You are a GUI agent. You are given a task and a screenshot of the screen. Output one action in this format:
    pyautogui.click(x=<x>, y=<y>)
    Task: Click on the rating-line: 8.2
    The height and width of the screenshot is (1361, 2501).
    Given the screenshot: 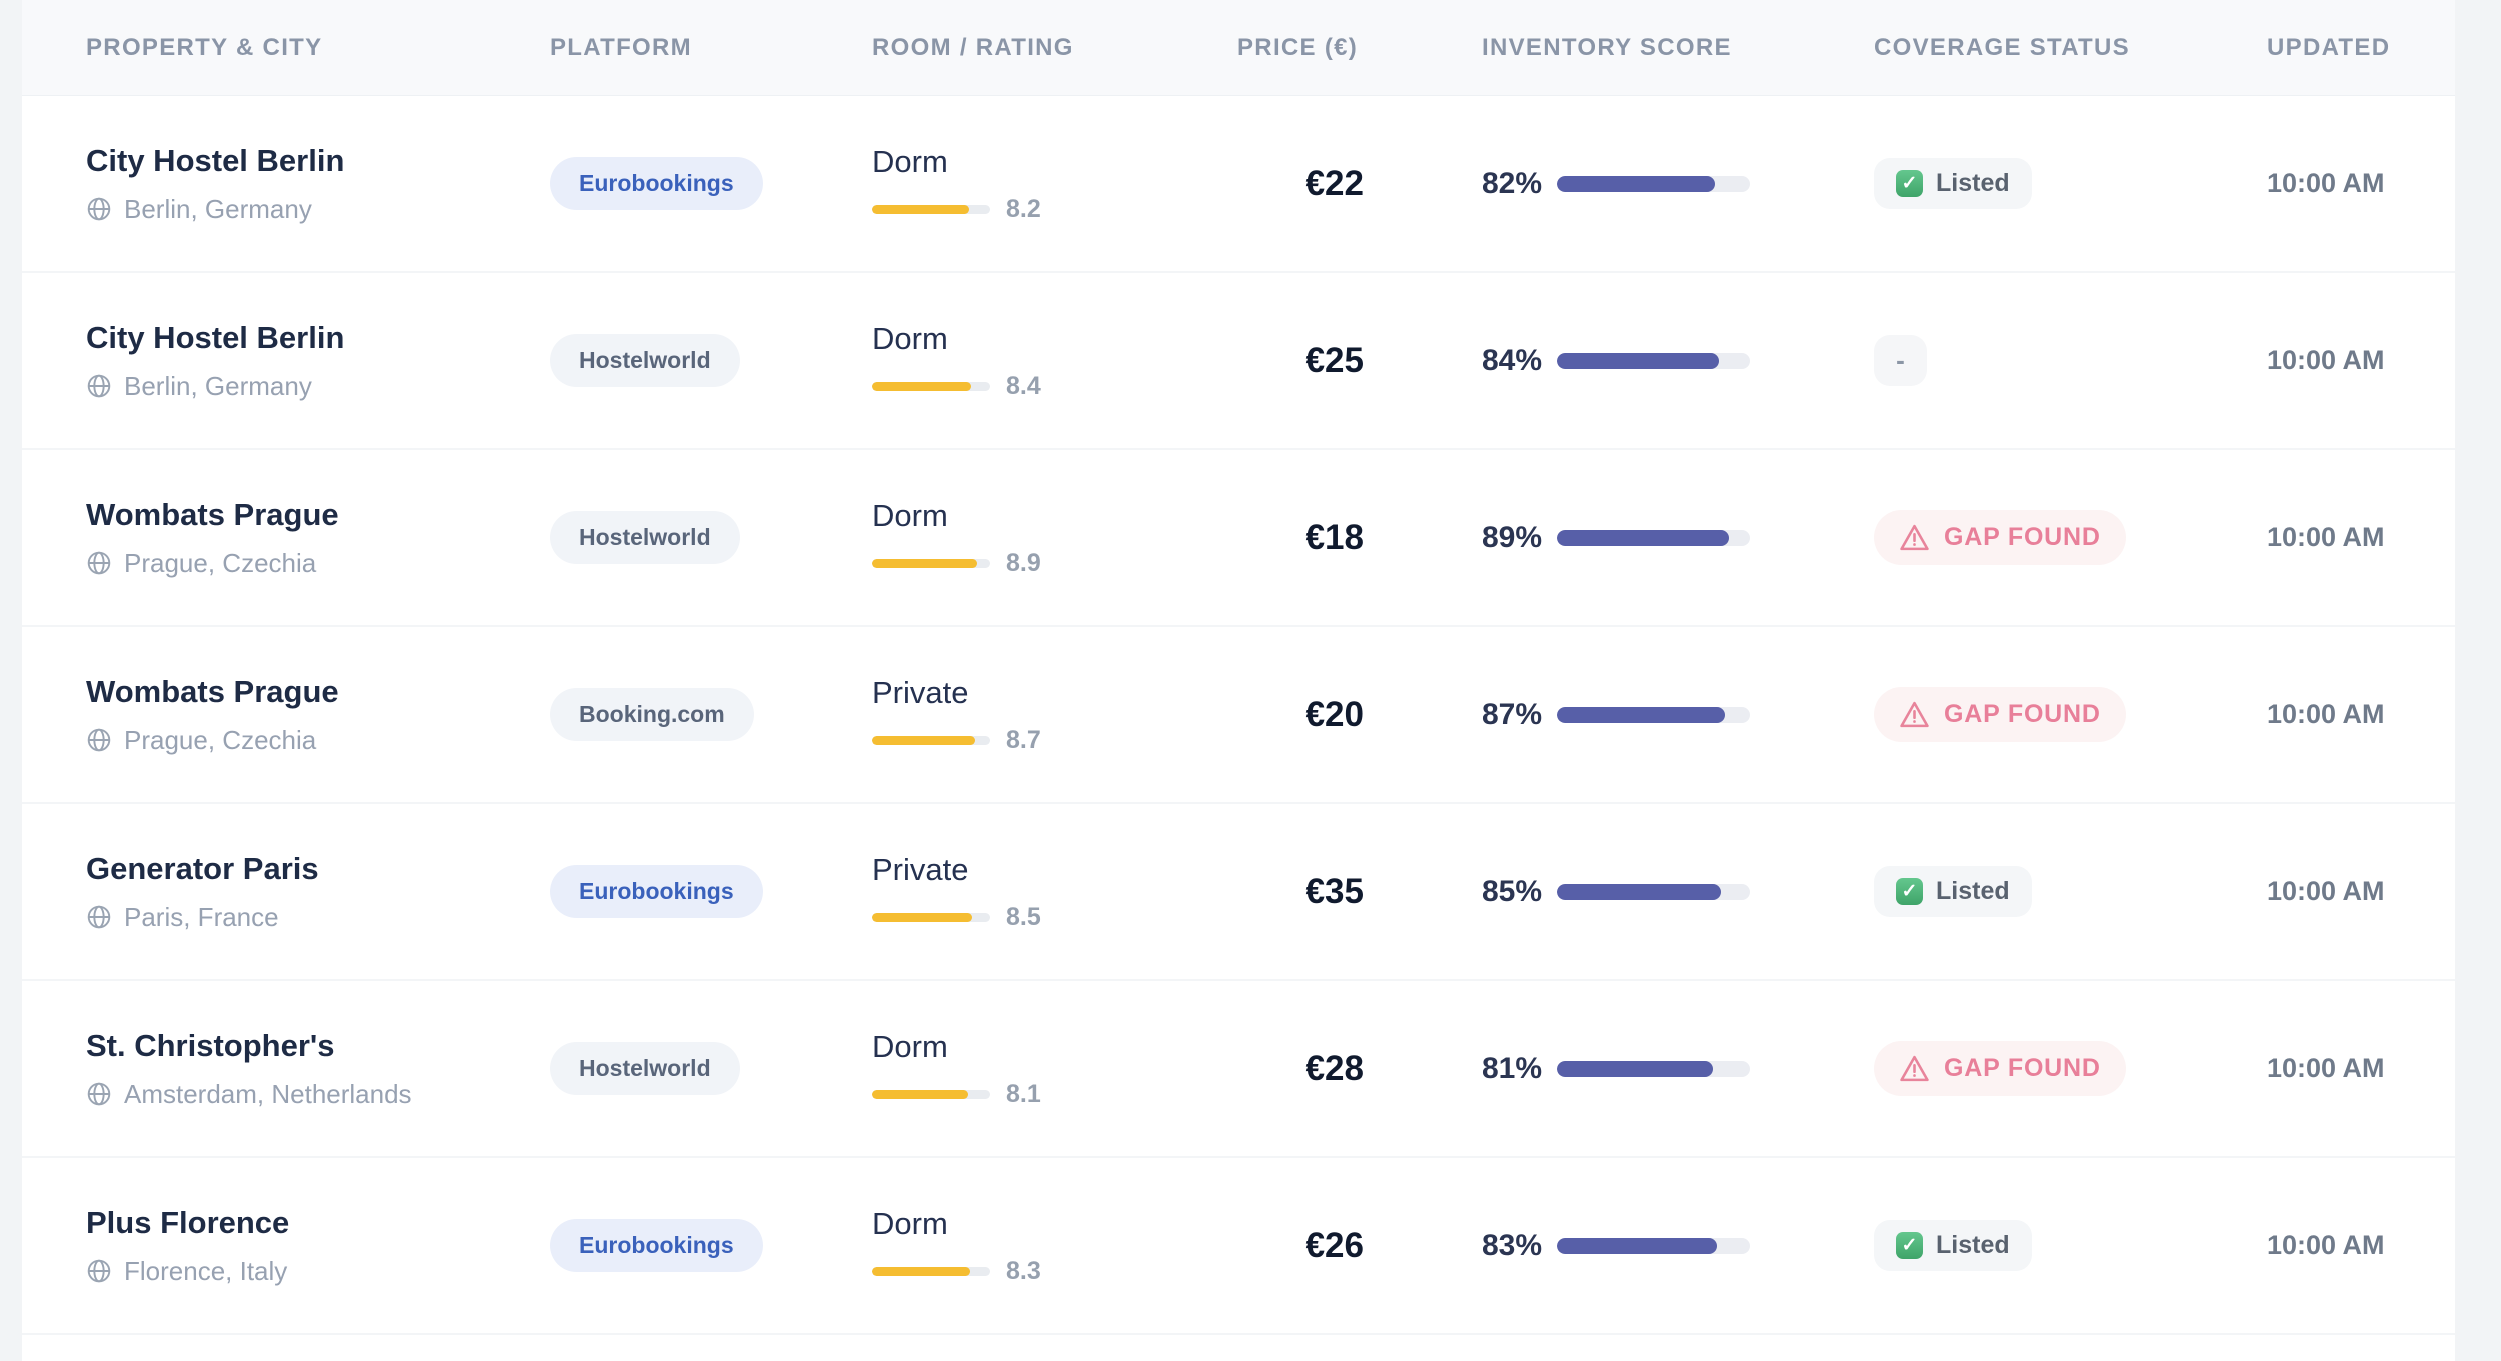 What is the action you would take?
    pyautogui.click(x=1054, y=209)
    